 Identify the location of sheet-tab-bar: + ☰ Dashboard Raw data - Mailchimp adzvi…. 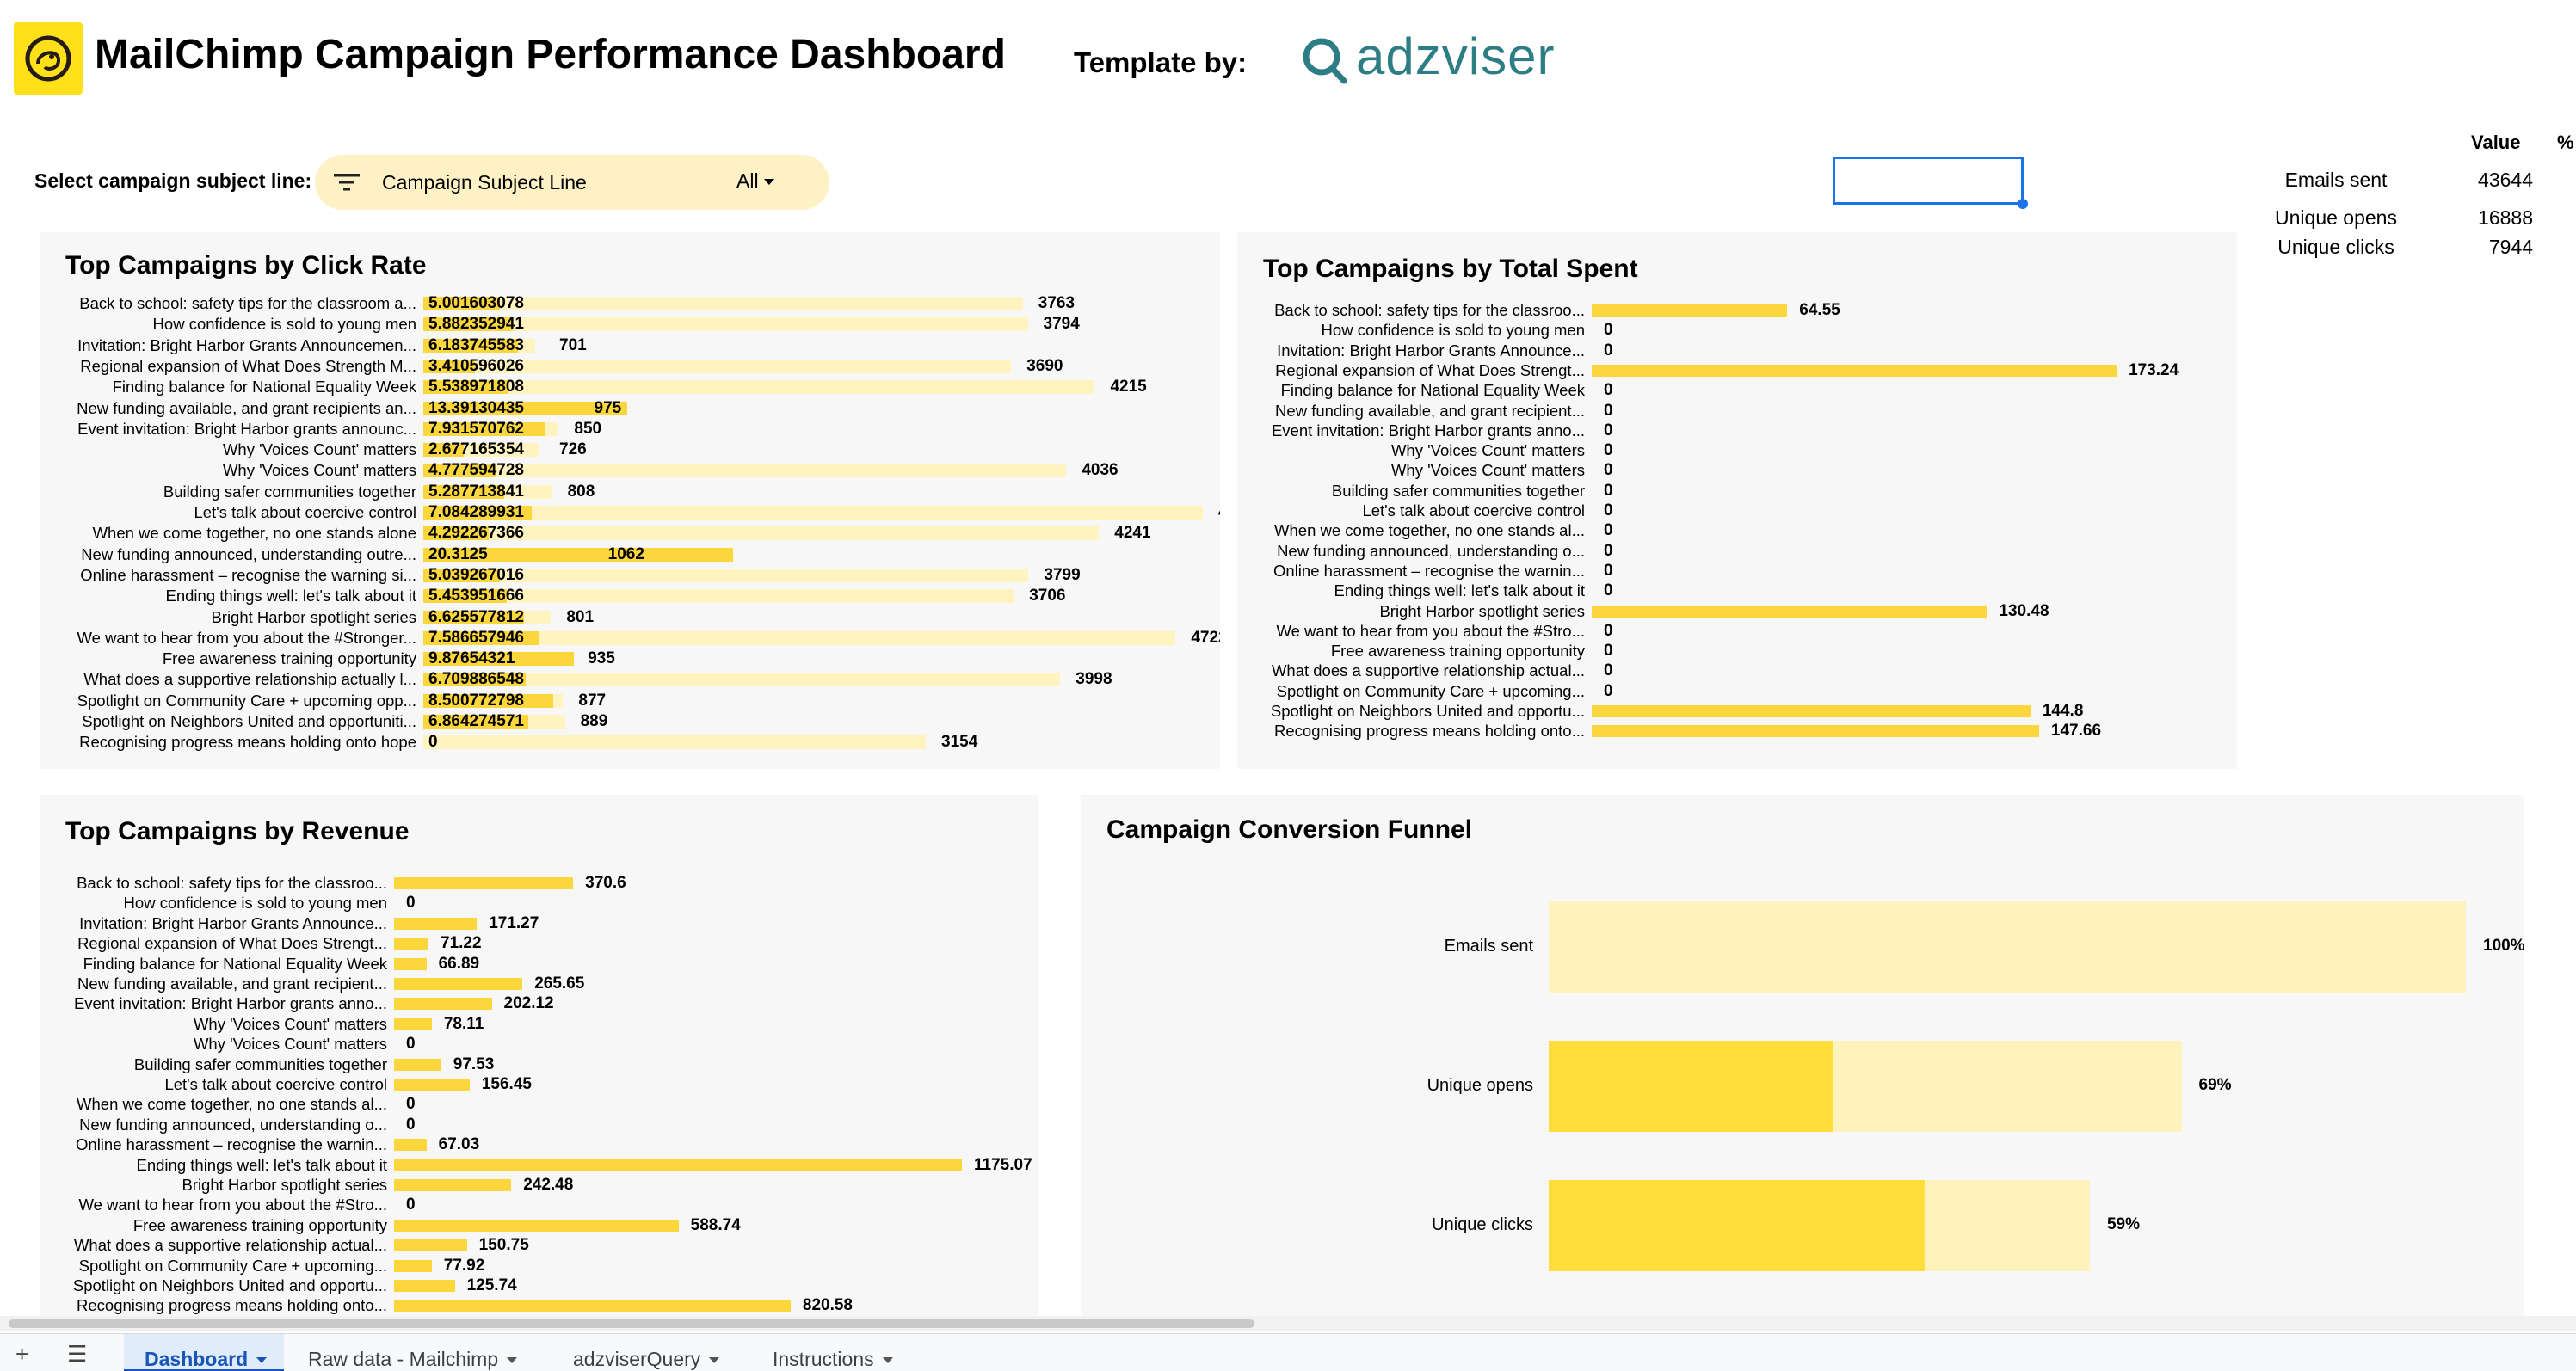
(1288, 1352).